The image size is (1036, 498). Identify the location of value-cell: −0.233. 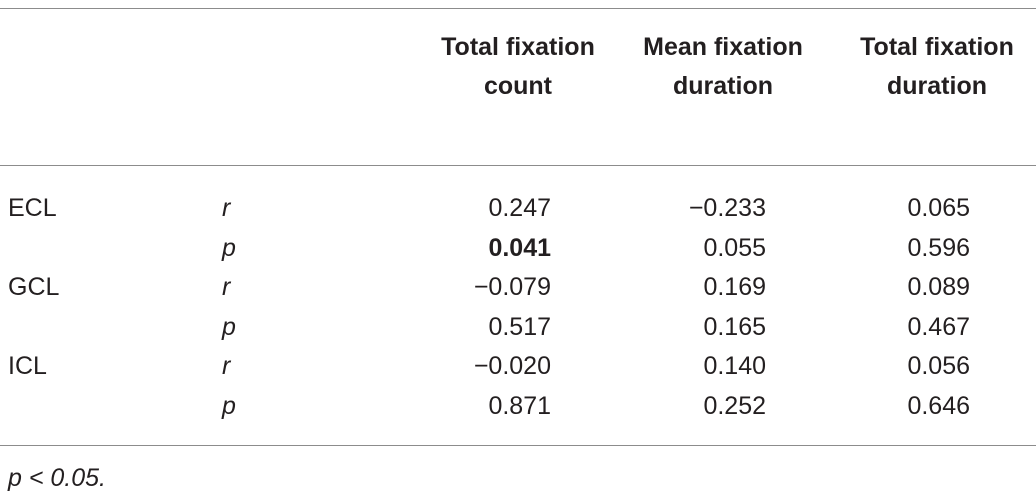
(727, 208).